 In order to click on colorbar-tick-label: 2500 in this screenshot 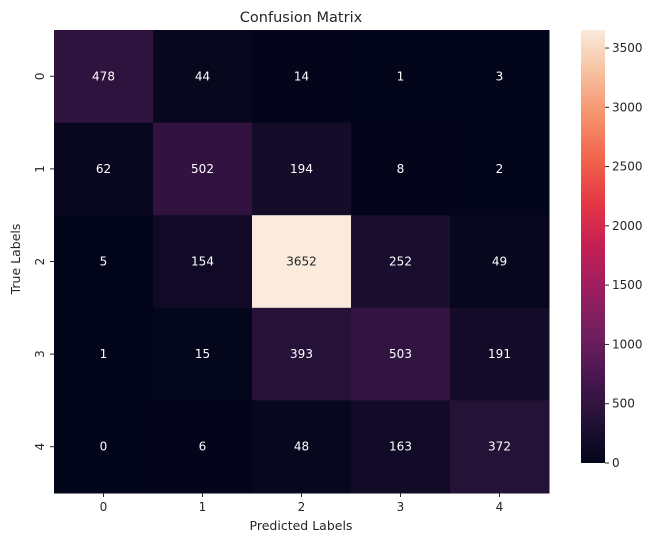, I will do `click(627, 167)`.